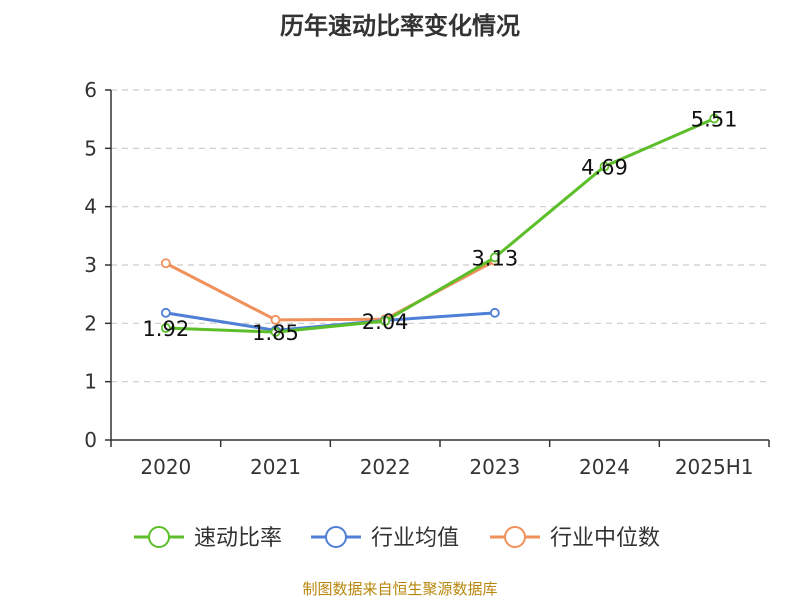 Image resolution: width=800 pixels, height=600 pixels. I want to click on x-tick-label: 2022, so click(385, 467).